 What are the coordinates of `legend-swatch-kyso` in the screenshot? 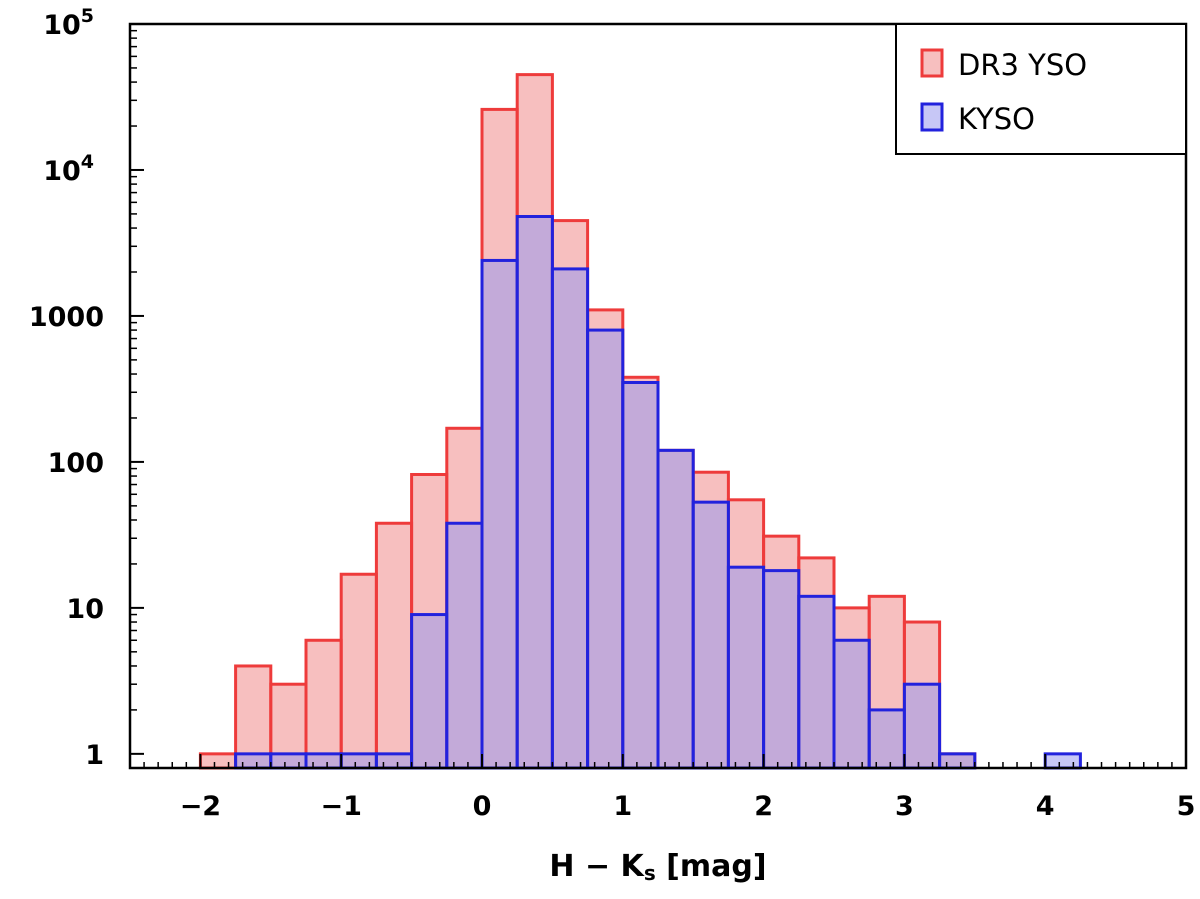 It's located at (932, 117).